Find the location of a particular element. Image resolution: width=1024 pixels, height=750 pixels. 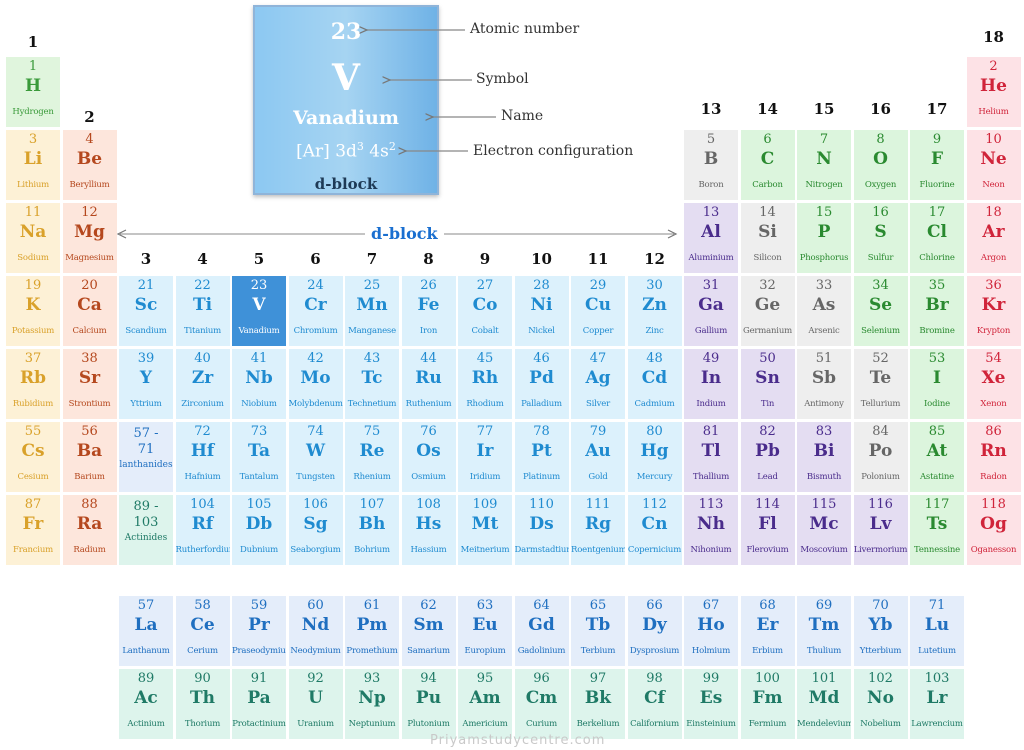

element-ta: 73 Ta Tantalum is located at coordinates (259, 457).